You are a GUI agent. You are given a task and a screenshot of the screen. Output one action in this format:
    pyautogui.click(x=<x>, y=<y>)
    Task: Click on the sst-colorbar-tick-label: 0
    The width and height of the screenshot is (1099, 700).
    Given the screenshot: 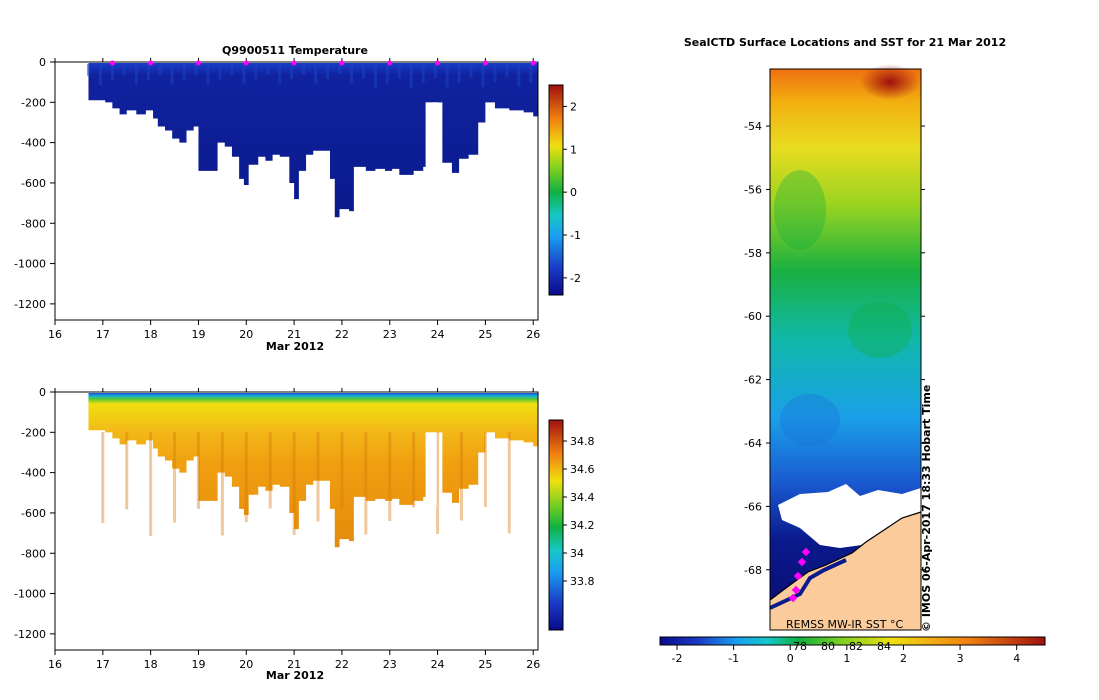 What is the action you would take?
    pyautogui.click(x=790, y=658)
    